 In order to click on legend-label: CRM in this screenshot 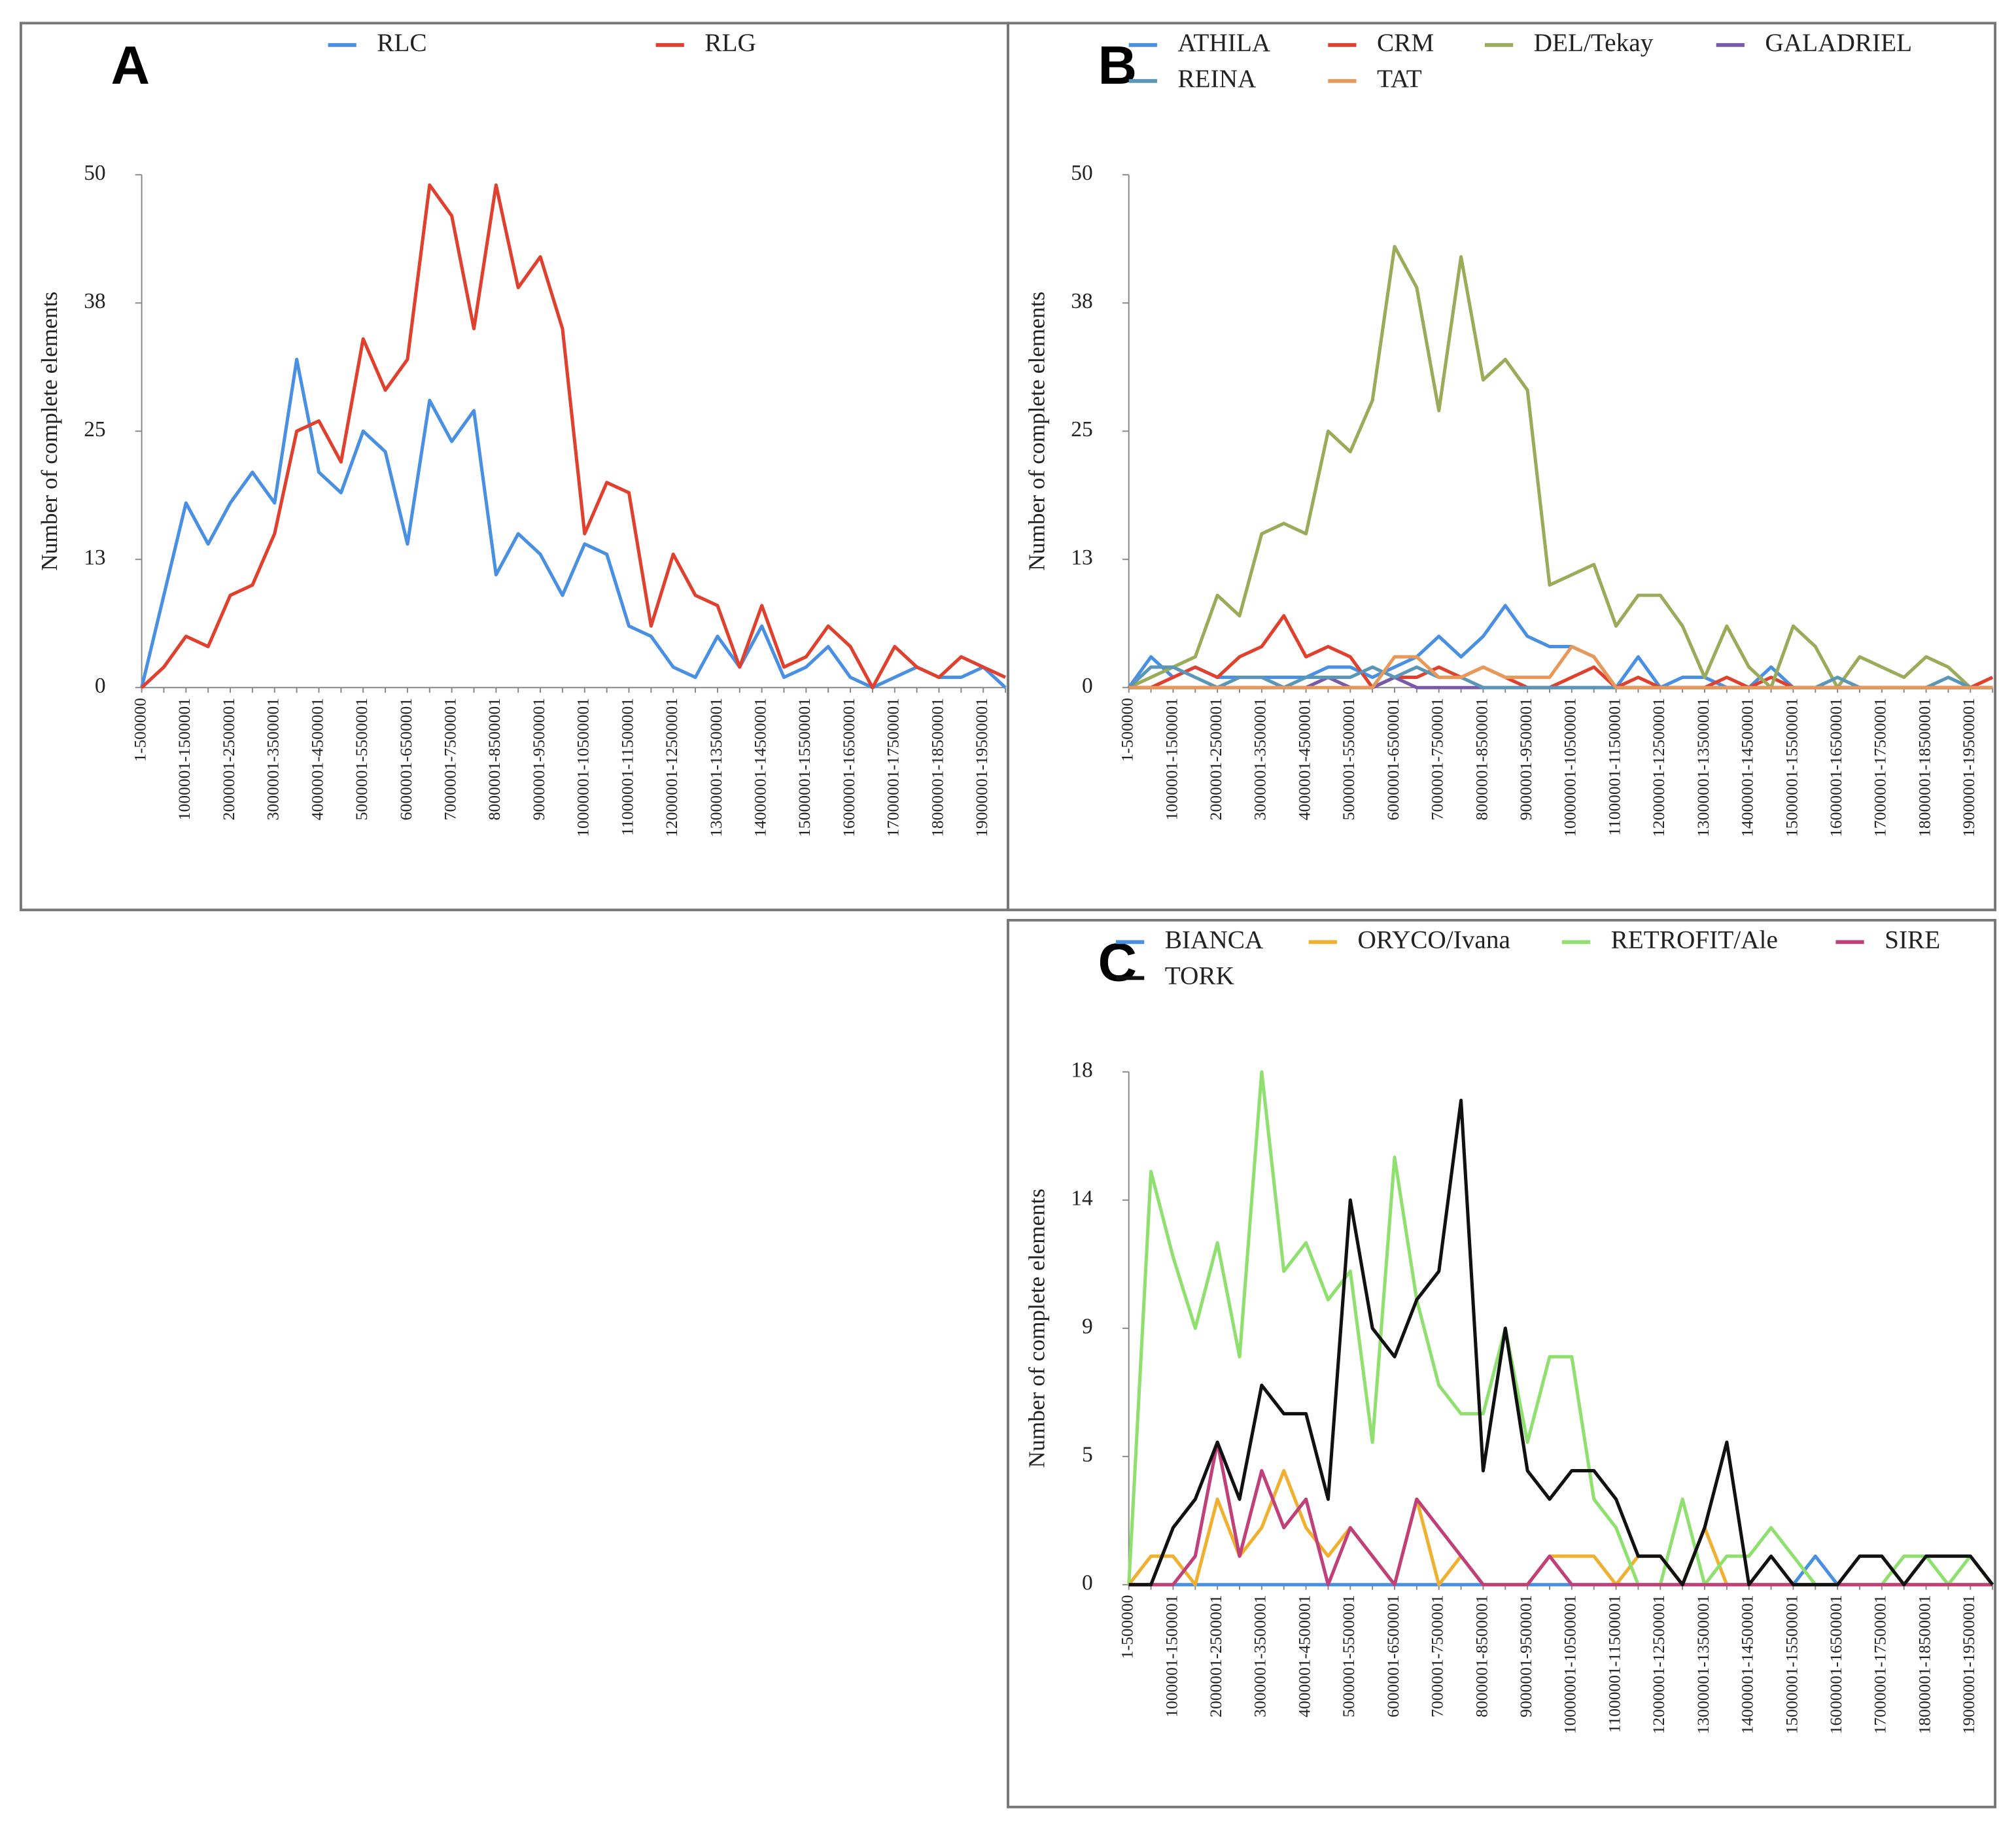, I will do `click(1405, 43)`.